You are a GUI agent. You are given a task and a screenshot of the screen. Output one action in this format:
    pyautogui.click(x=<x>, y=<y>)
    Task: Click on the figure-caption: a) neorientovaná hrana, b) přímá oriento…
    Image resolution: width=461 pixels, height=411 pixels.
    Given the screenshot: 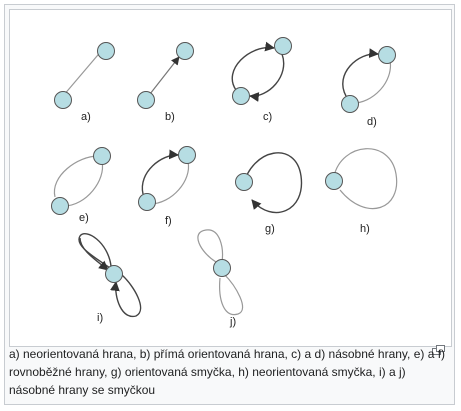 What is the action you would take?
    pyautogui.click(x=228, y=372)
    